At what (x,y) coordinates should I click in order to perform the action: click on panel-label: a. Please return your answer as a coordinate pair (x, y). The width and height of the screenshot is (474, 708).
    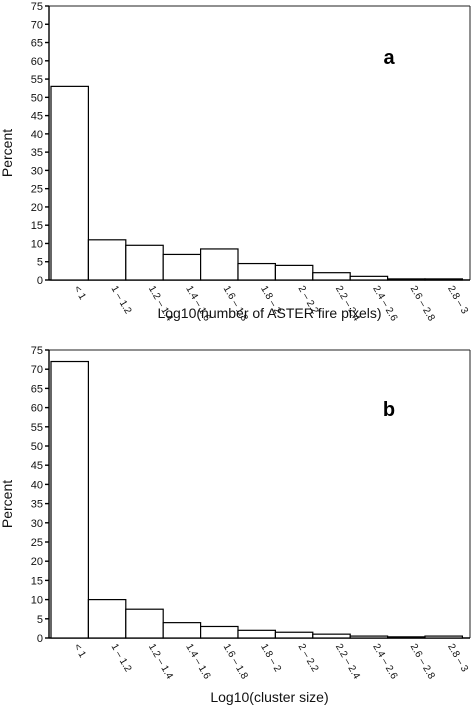
    Looking at the image, I should click on (389, 58).